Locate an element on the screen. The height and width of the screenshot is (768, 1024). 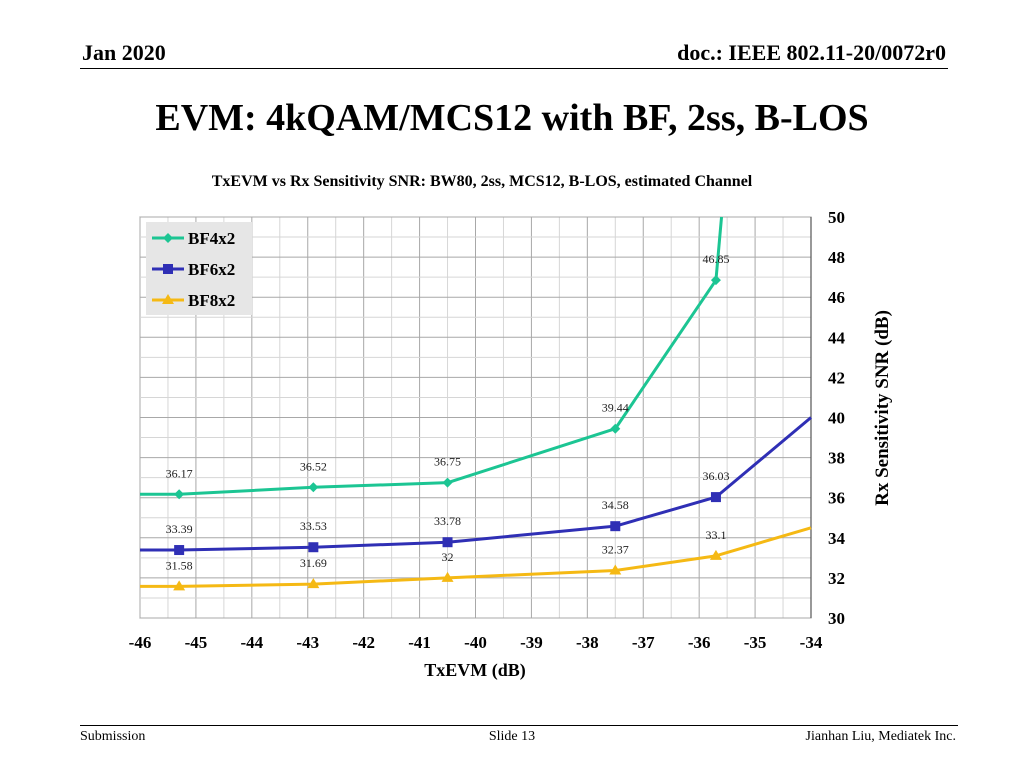
y-tick-label: 32 is located at coordinates (836, 578).